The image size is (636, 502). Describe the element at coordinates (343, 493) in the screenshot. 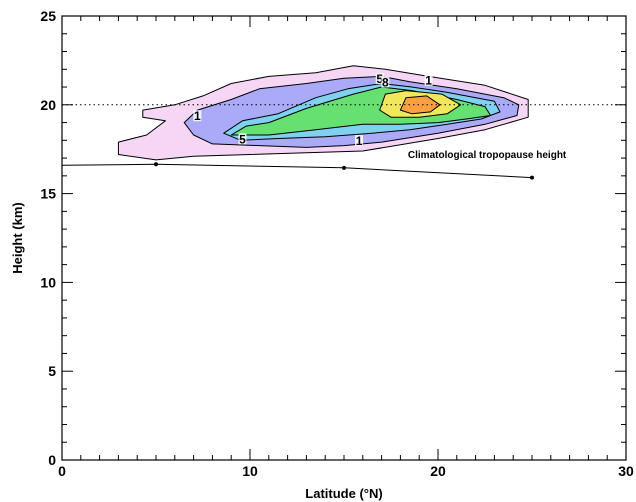

I see `x-axis-title: Latitude (°N)` at that location.